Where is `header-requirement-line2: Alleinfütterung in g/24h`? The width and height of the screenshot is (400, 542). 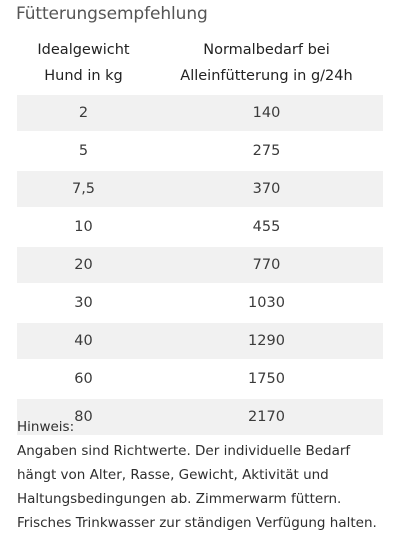
header-requirement-line2: Alleinfütterung in g/24h is located at coordinates (266, 76).